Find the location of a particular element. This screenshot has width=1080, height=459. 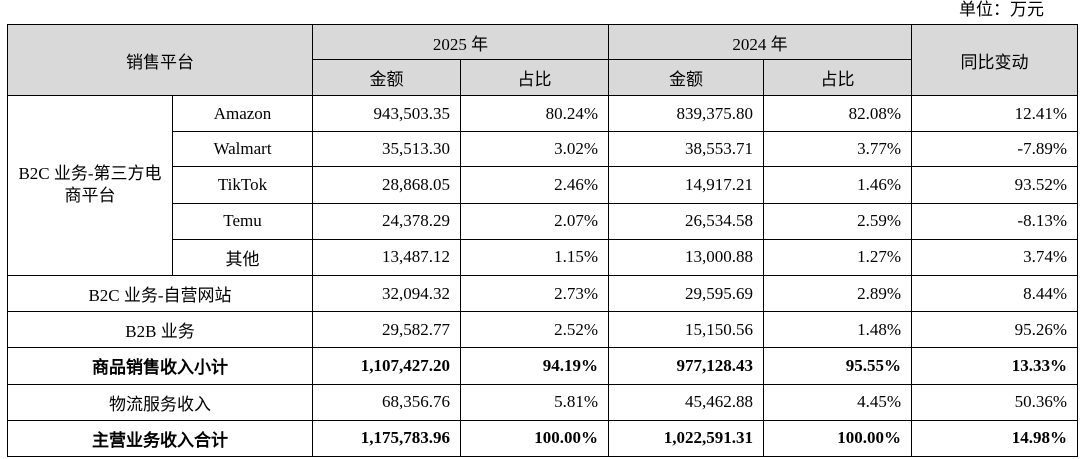

table-row: 其他 13,487.12 1.15% 13,000.88 1.27% 3.74% is located at coordinates (543, 257).